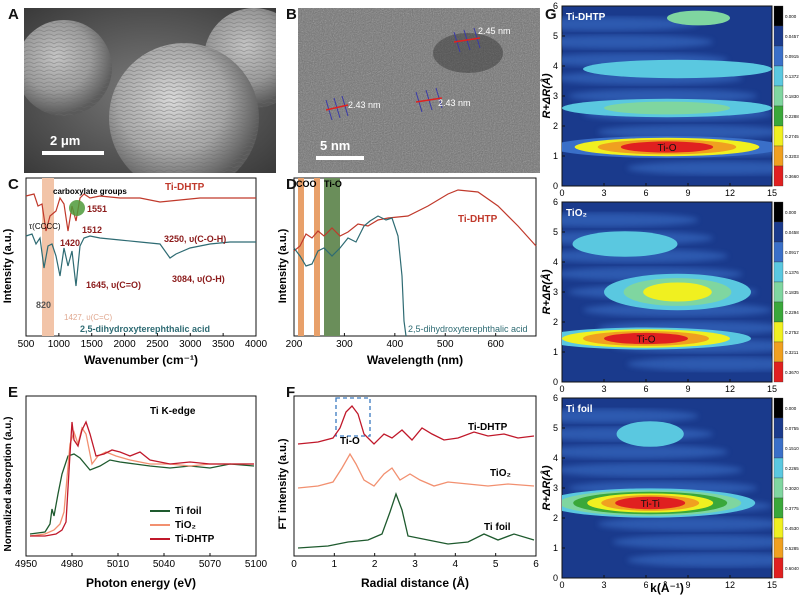  Describe the element at coordinates (210, 564) in the screenshot. I see `x-tick-label: 5070` at that location.